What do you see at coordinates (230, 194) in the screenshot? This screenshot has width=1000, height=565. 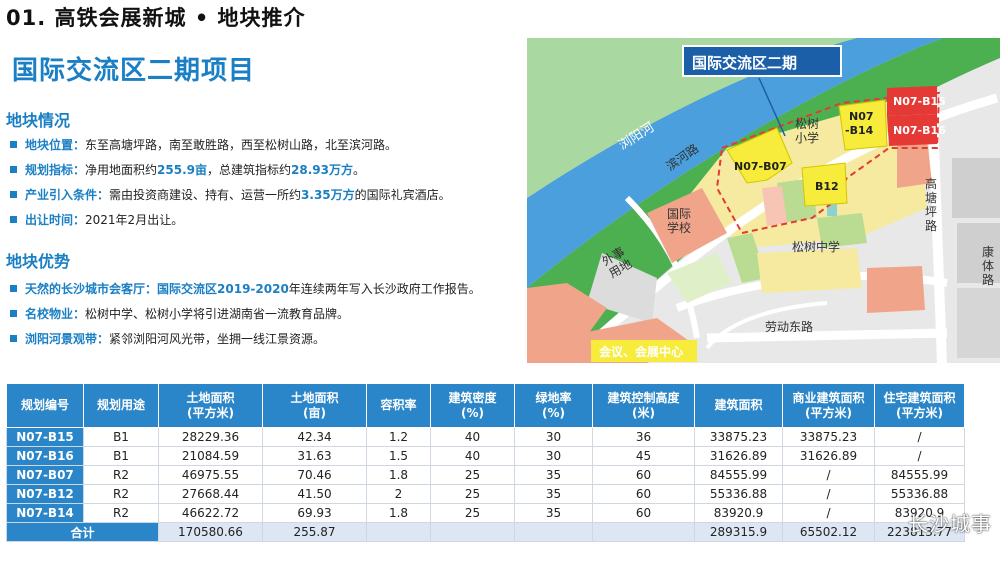 I see `info-industry: 产业引入条件：需由投资商建设、持有、运营一所约3.35万方的国际礼宾酒店。` at bounding box center [230, 194].